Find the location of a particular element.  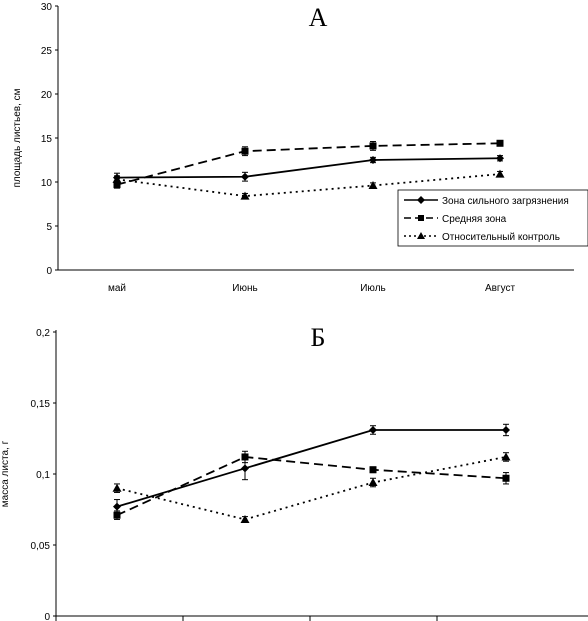

legend-entry-middle-zone: Средняя зона is located at coordinates (455, 219).